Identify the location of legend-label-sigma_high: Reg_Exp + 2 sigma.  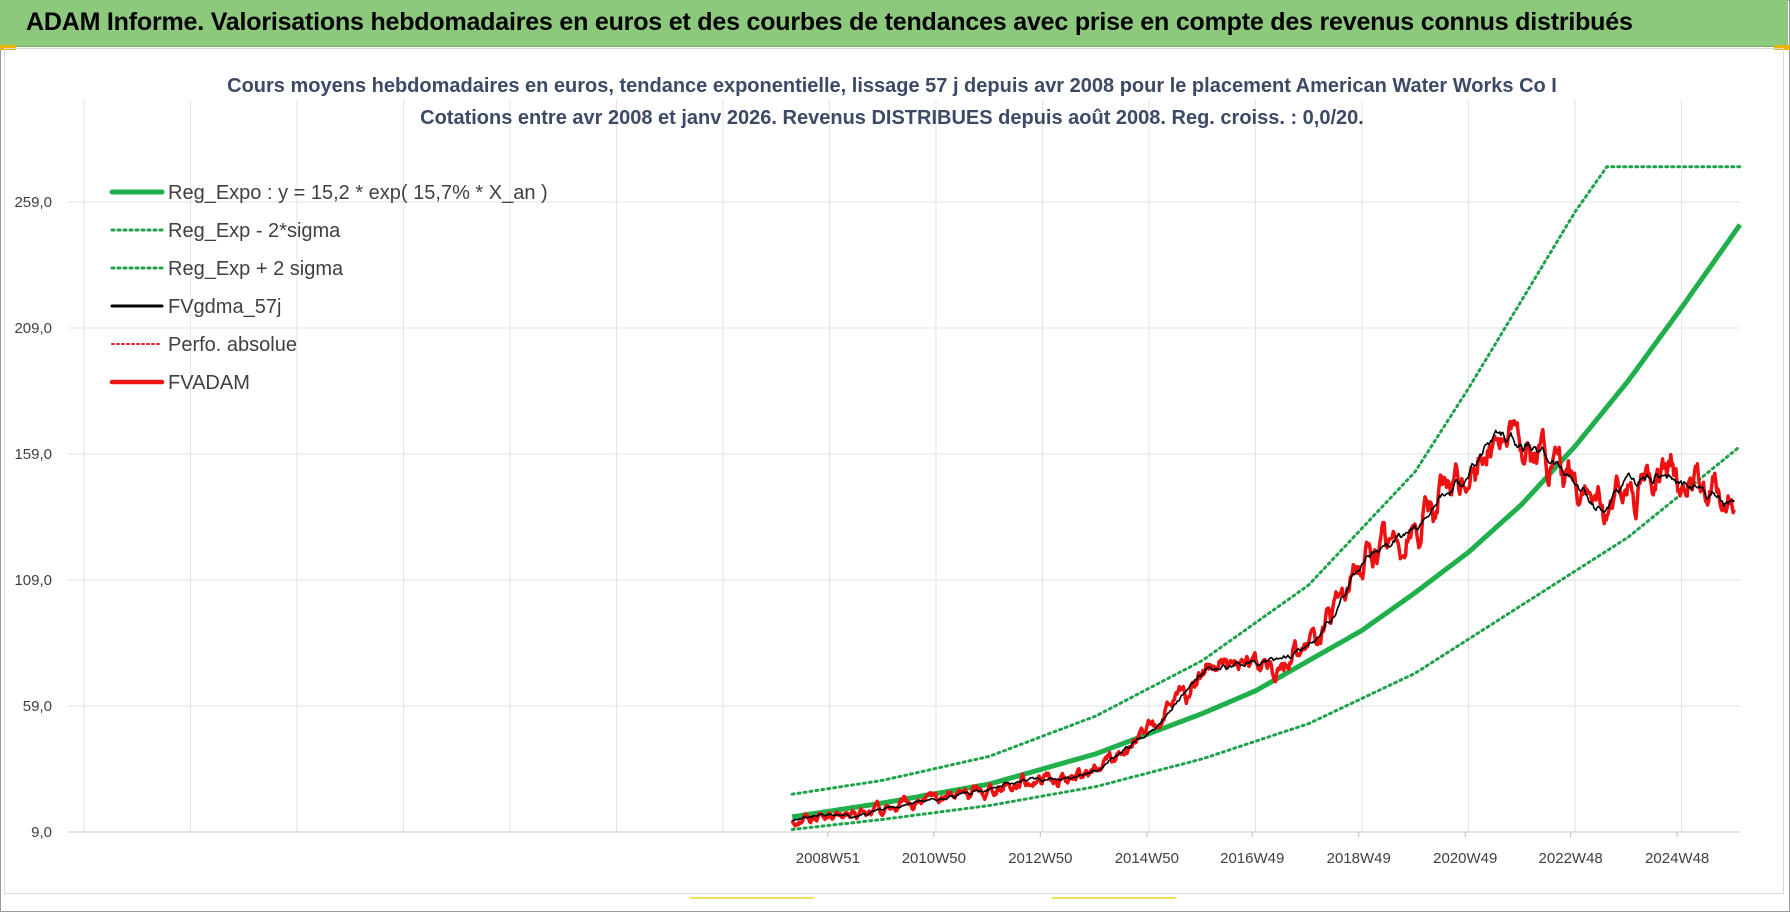
(256, 269).